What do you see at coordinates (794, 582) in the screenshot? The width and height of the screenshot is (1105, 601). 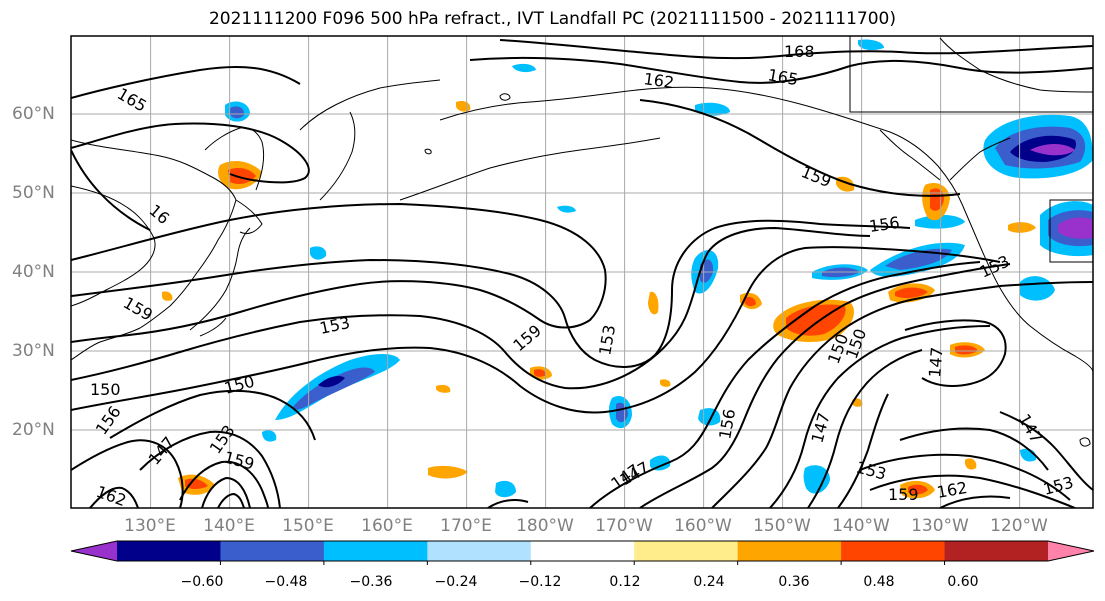 I see `colorbar-tick-label: 0.36` at bounding box center [794, 582].